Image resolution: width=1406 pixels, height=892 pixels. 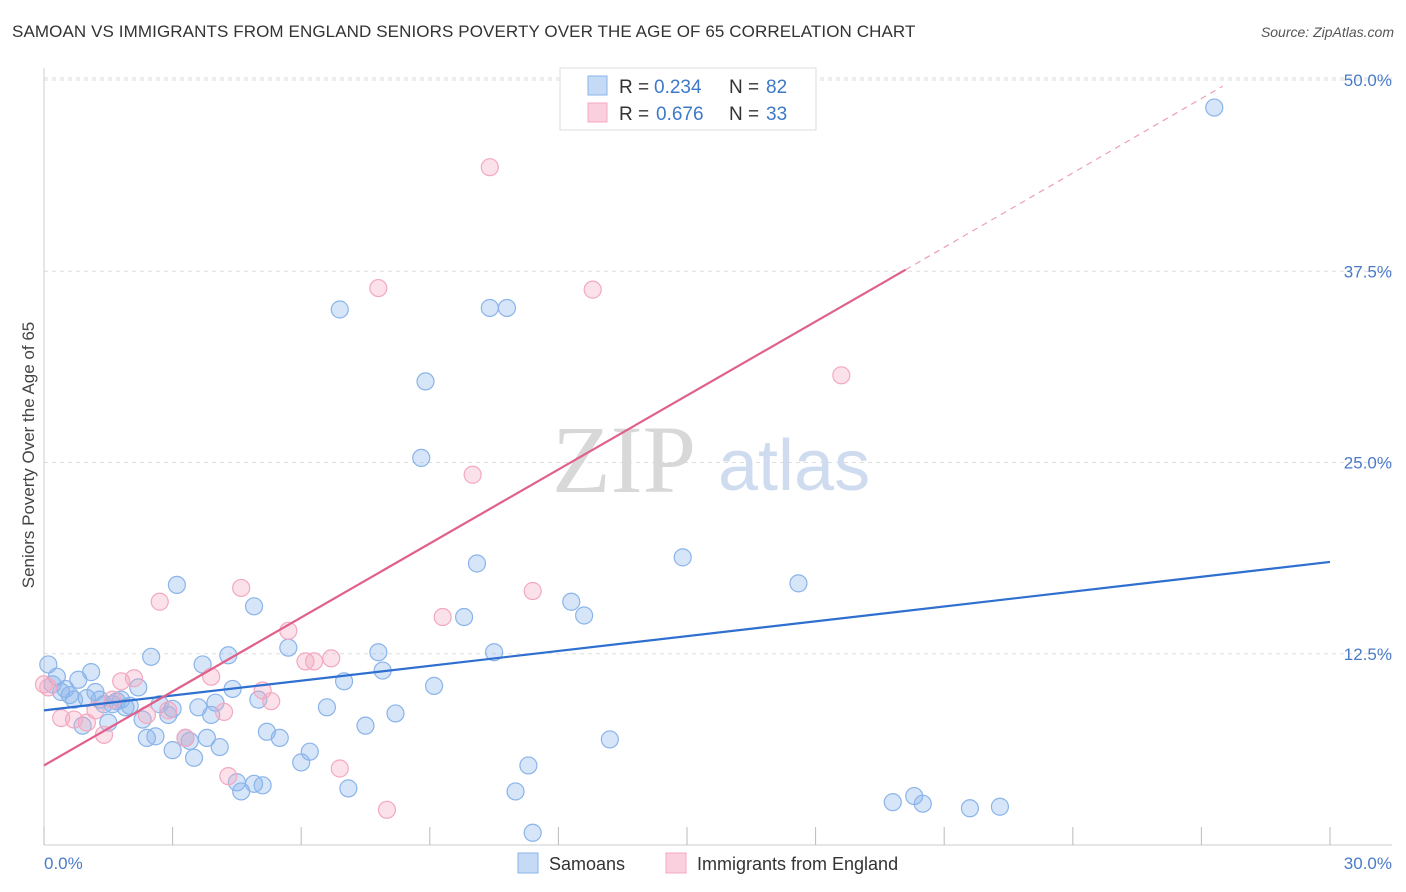 What do you see at coordinates (1327, 32) in the screenshot?
I see `source-label: Source: ZipAtlas.com` at bounding box center [1327, 32].